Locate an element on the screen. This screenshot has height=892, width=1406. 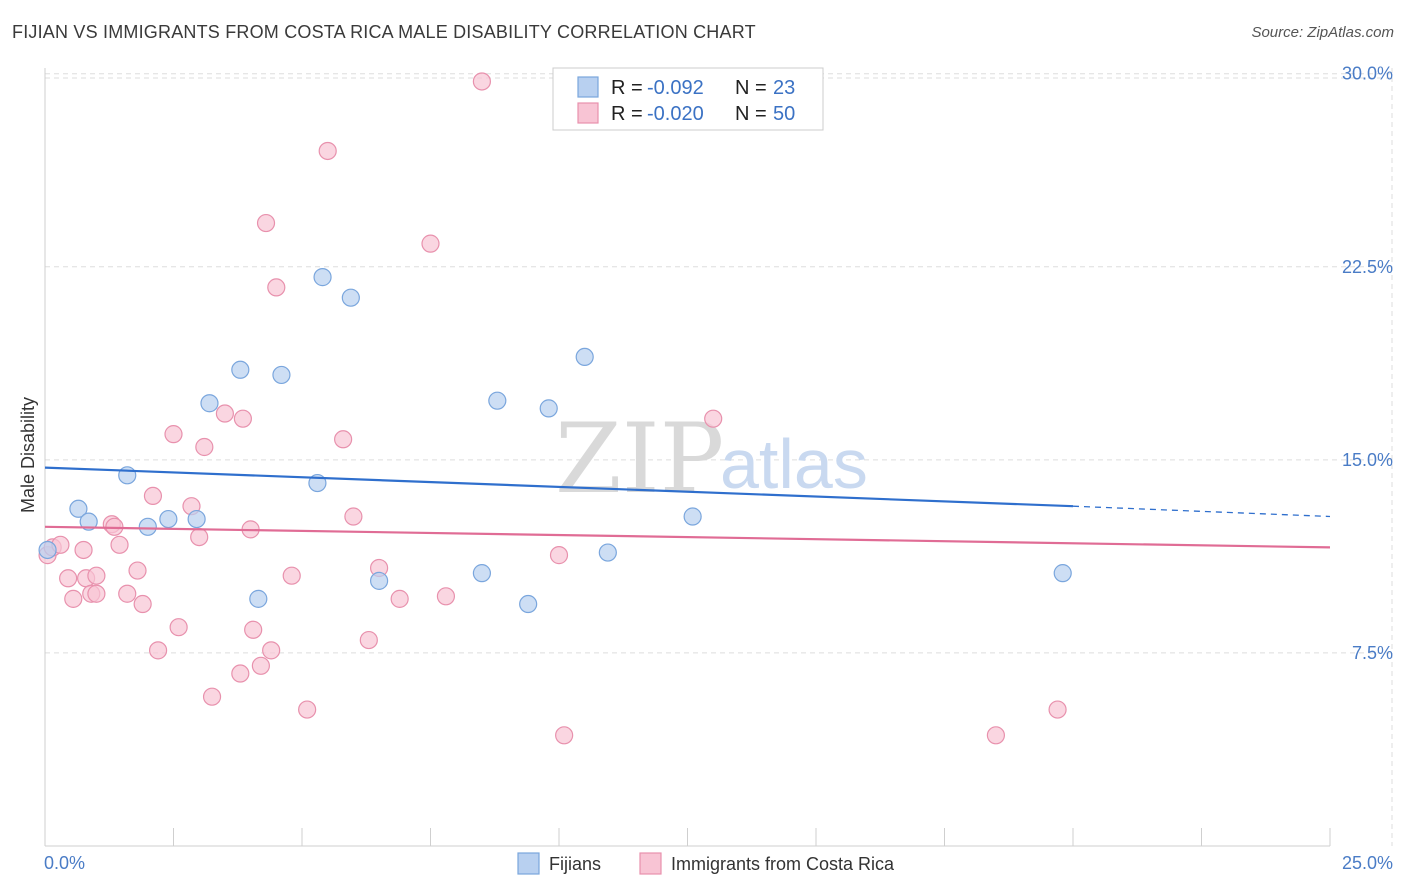
legend-n-value-2: 50 is located at coordinates (784, 114).